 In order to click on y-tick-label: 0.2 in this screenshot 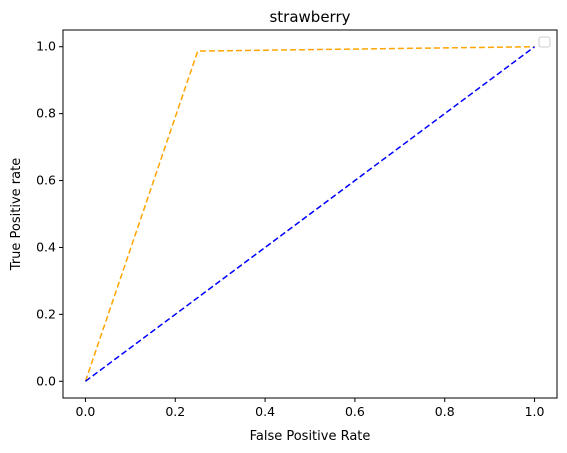, I will do `click(46, 313)`.